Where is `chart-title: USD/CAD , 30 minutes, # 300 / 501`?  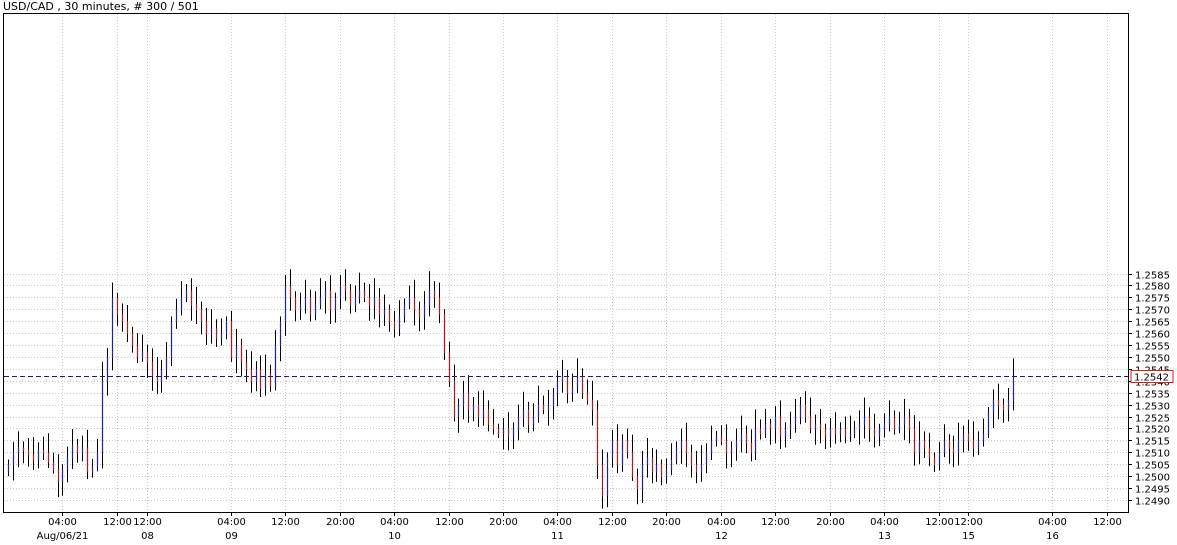 chart-title: USD/CAD , 30 minutes, # 300 / 501 is located at coordinates (101, 6).